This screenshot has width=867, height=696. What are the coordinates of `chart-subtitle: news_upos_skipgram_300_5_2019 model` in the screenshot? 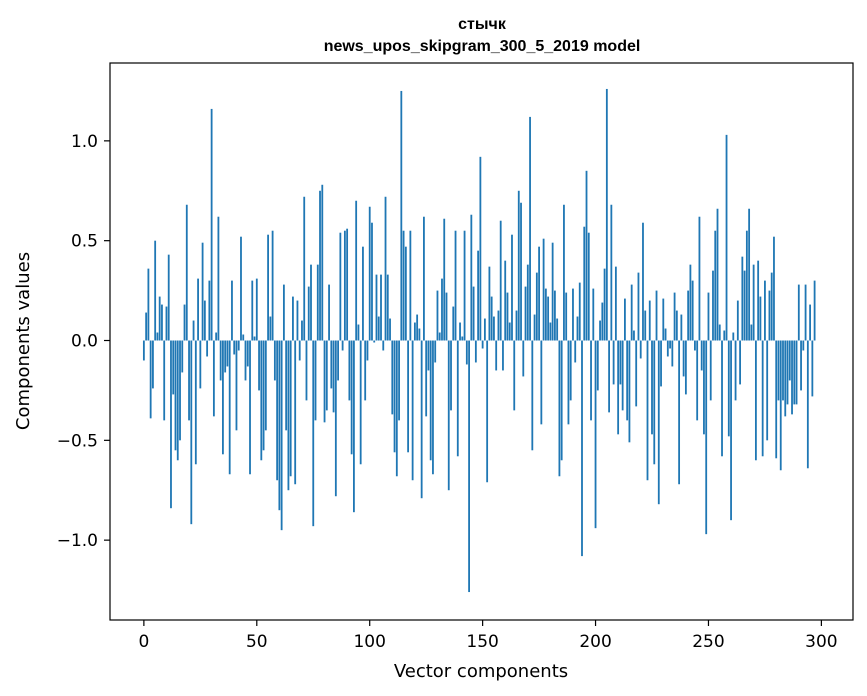 It's located at (482, 46).